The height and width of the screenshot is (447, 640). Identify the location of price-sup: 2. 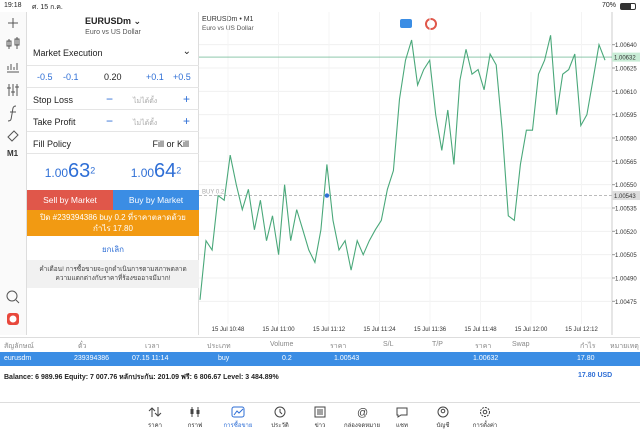
(179, 170).